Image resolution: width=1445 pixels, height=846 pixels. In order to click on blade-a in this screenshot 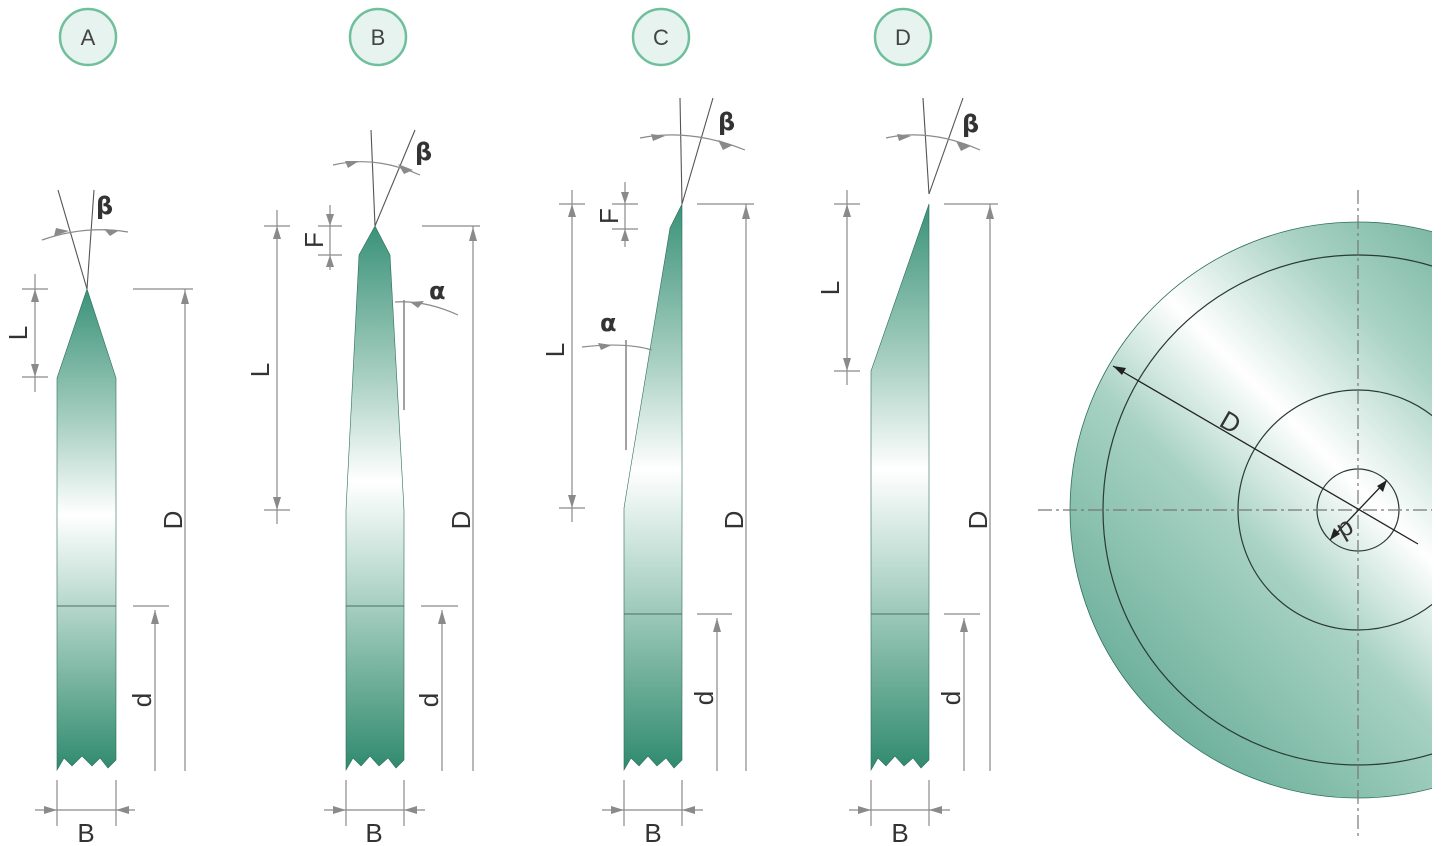, I will do `click(86, 530)`.